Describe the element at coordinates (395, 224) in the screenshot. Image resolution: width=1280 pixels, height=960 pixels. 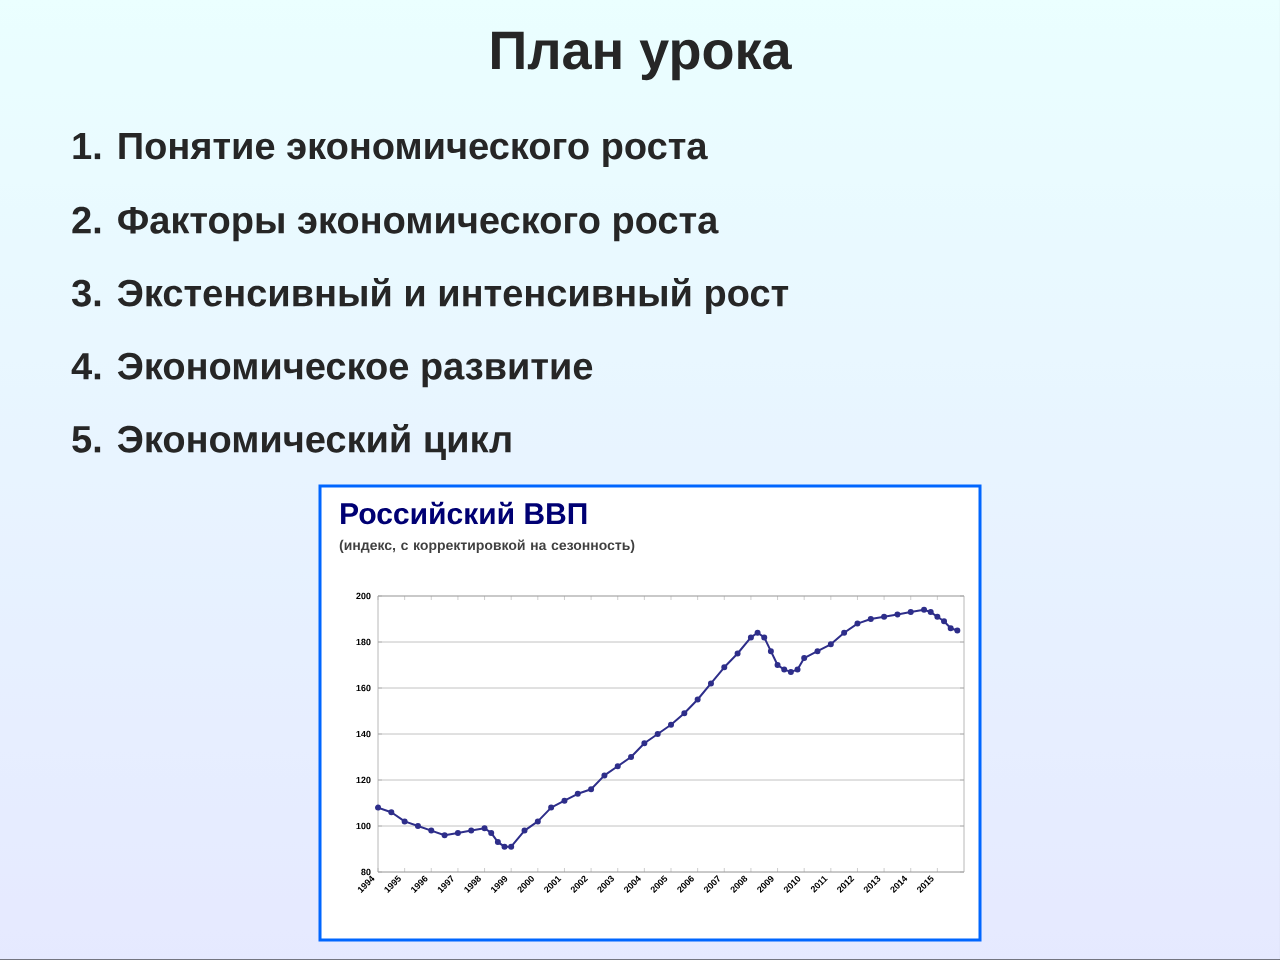
I see `text: 2. Факторы экономического роста` at that location.